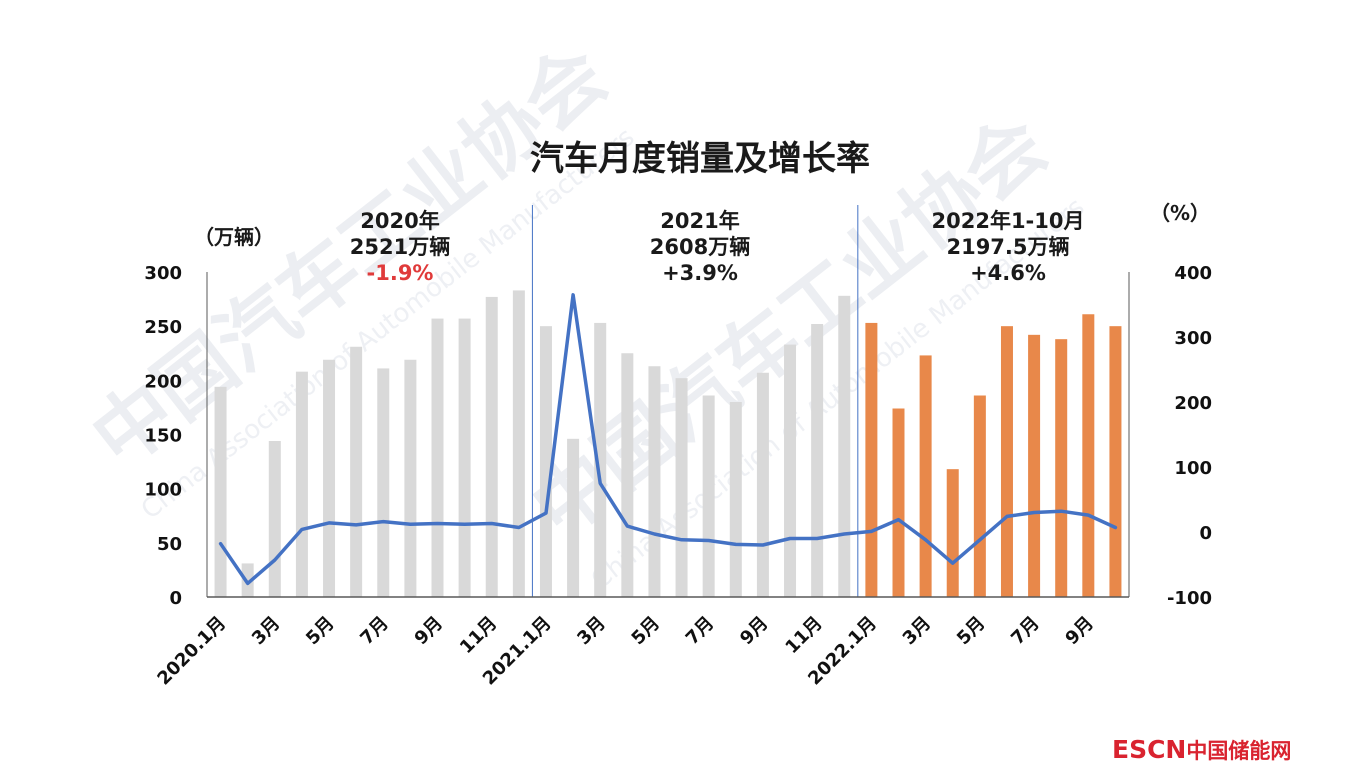 Image resolution: width=1349 pixels, height=781 pixels. I want to click on left-axis-ticks: 0 50 100 150 200 250 300, so click(163, 436).